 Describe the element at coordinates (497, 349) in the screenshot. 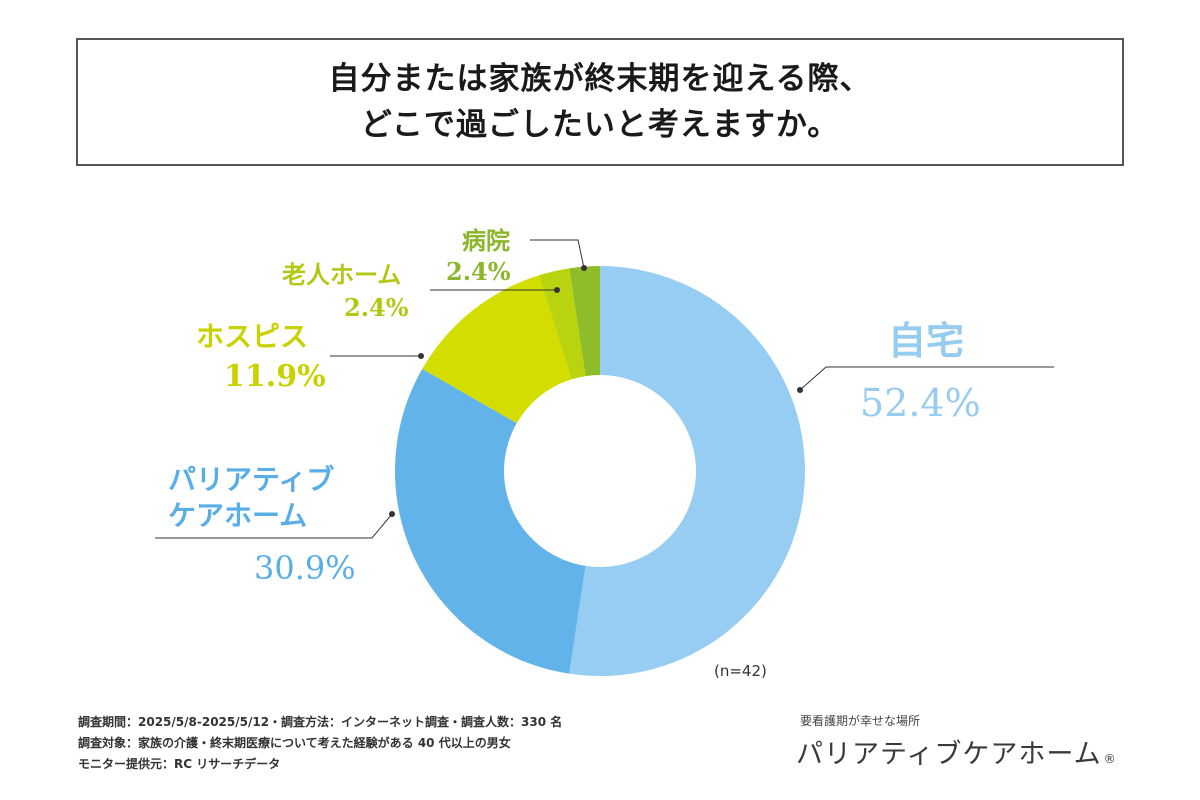

I see `donut-slice-hospice` at that location.